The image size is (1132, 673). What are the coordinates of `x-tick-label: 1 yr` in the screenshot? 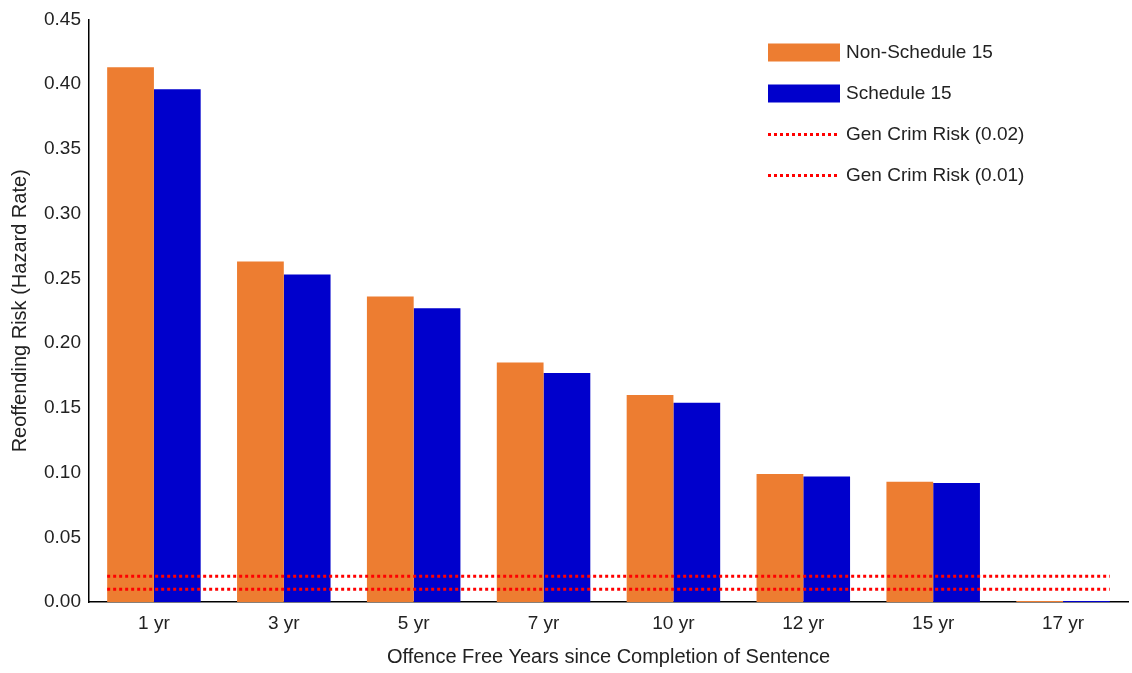 It's located at (154, 622).